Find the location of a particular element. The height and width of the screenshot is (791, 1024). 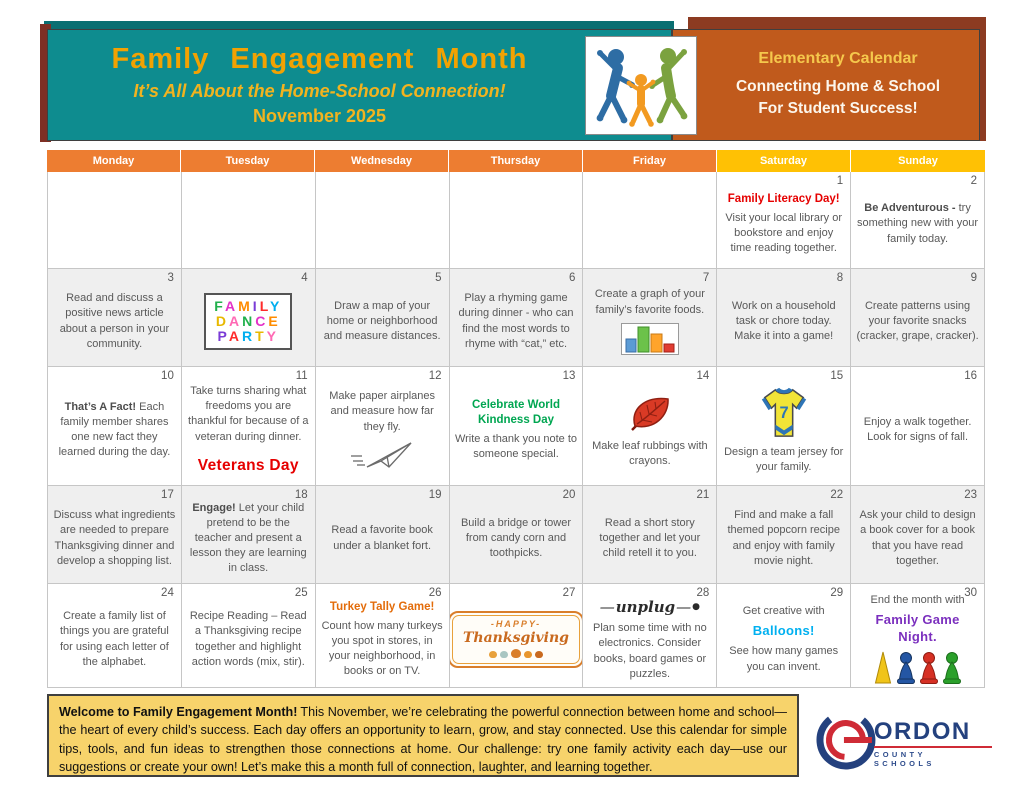

family-dance-party-icon: FAMILY DANCE PARTY is located at coordinates (248, 321).